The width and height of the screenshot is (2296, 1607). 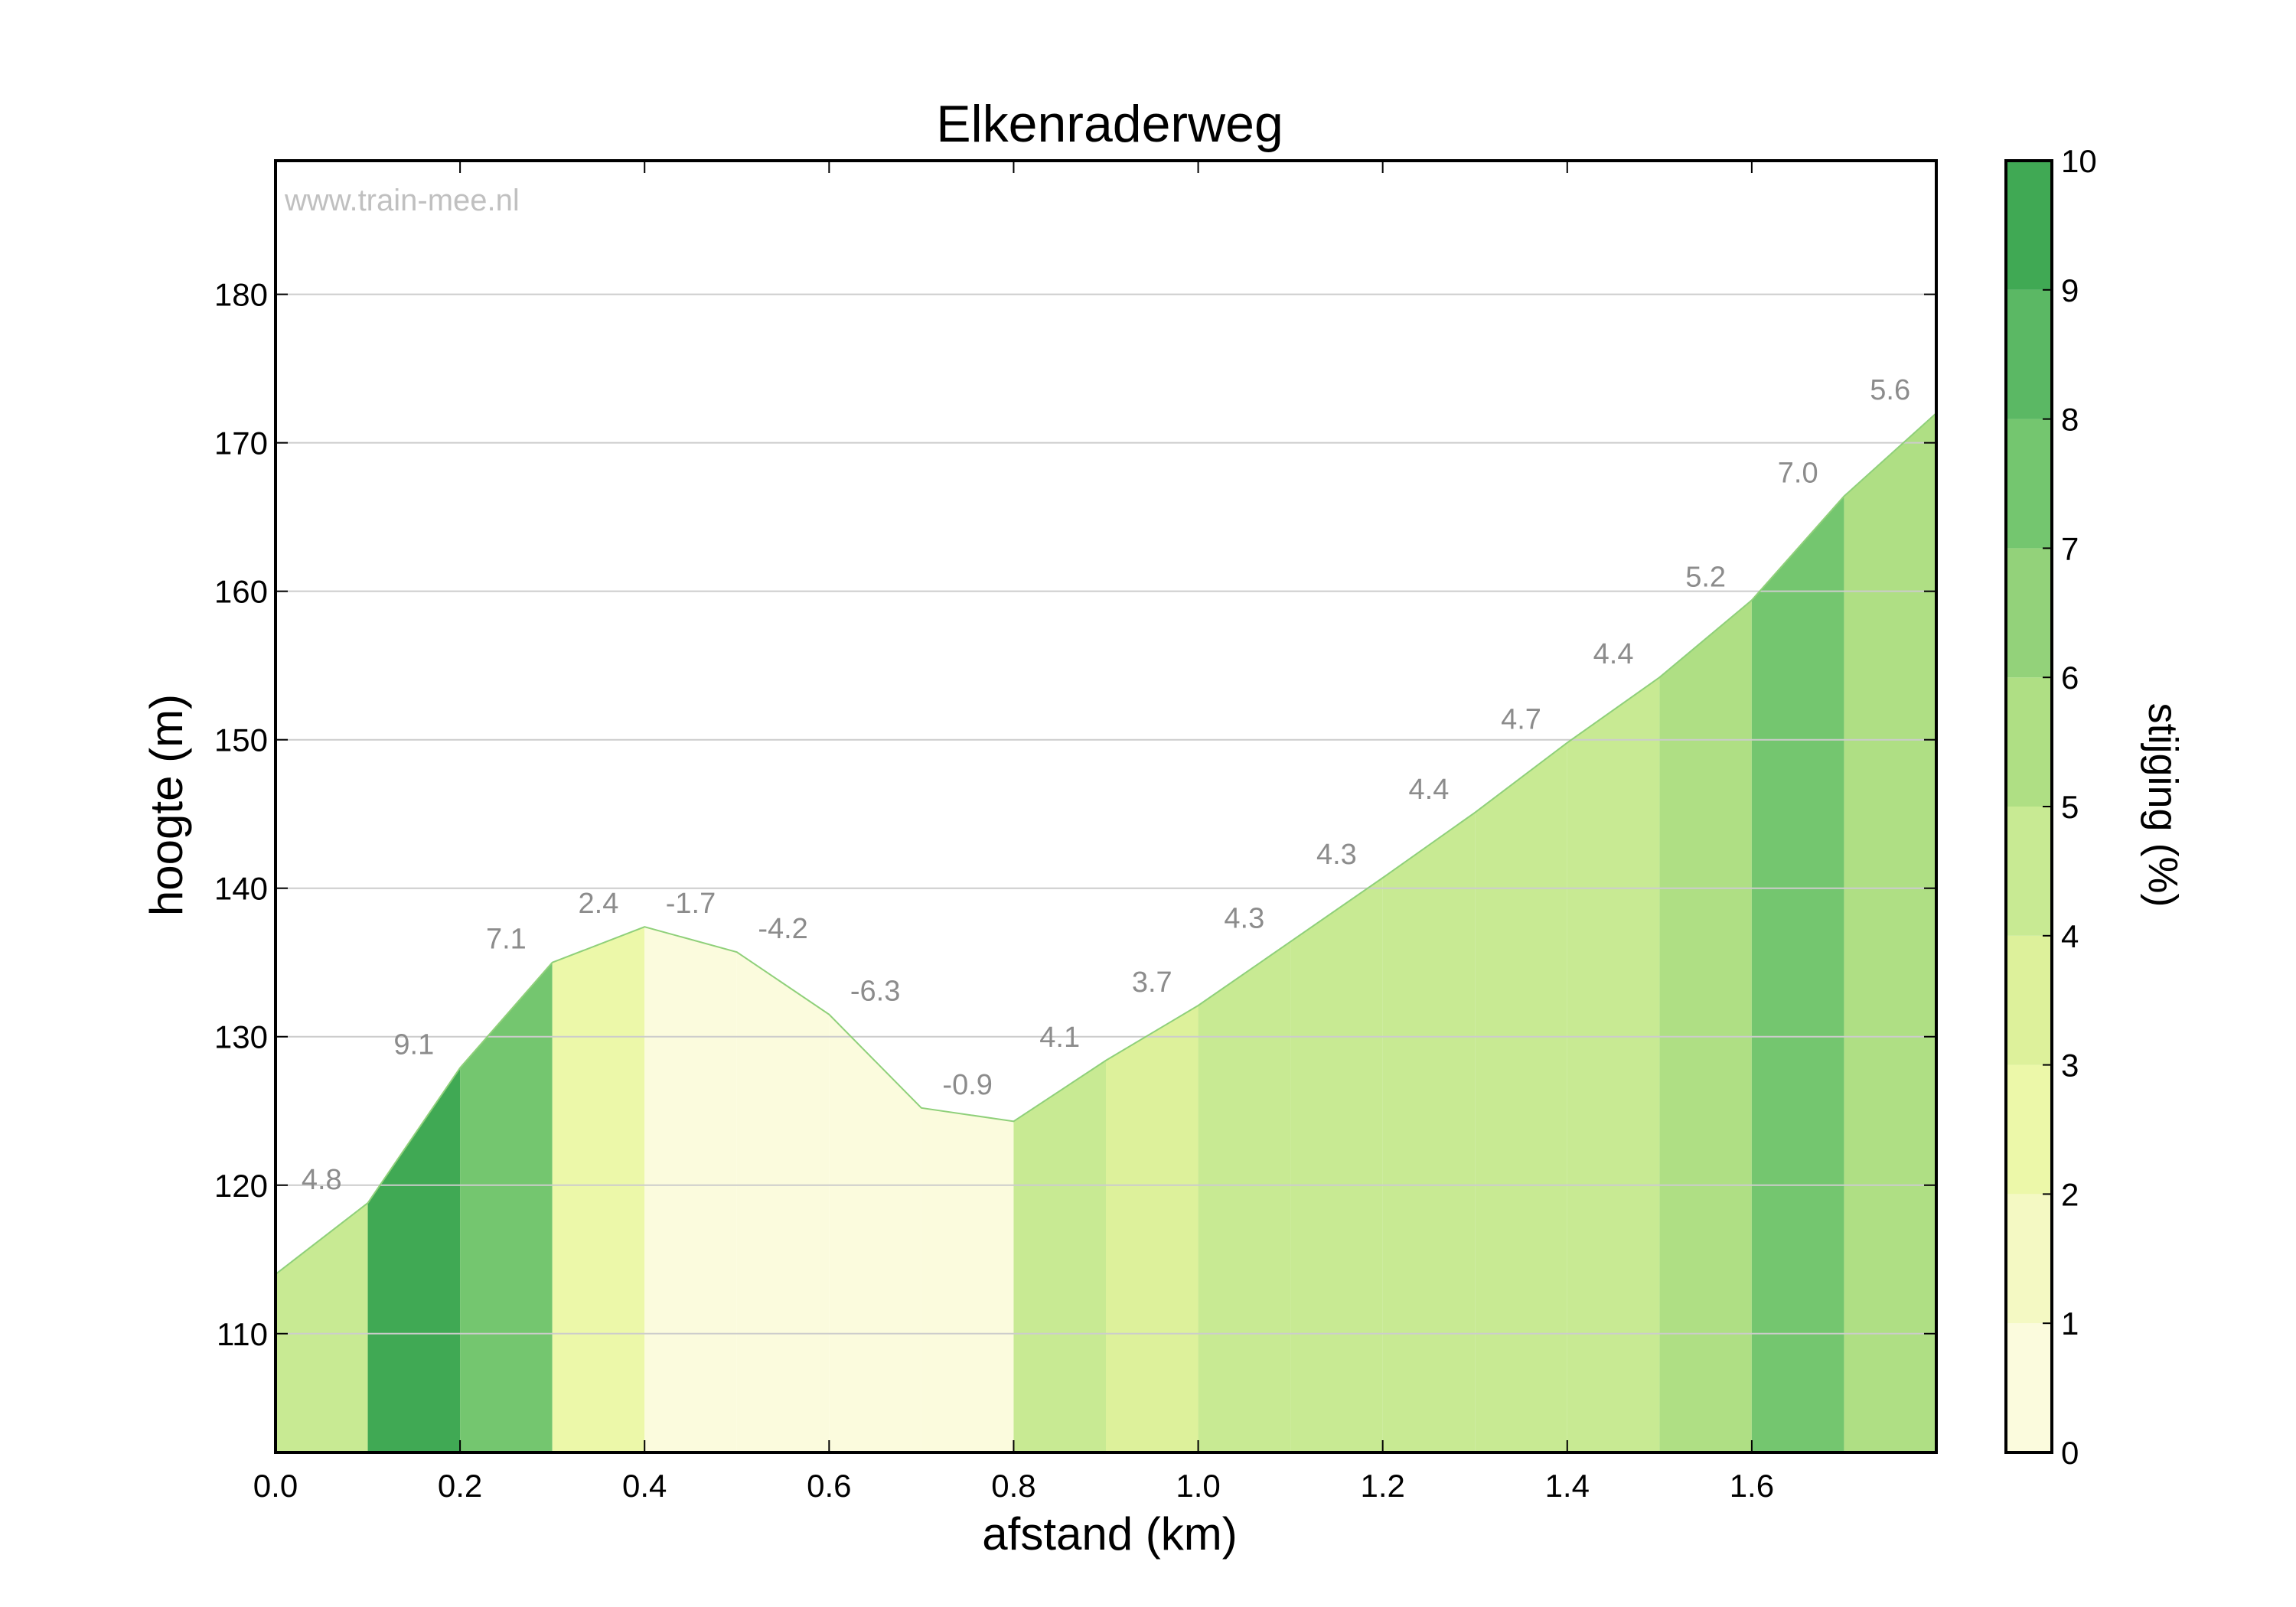 What do you see at coordinates (1382, 1486) in the screenshot?
I see `x-tick-label: 1.2` at bounding box center [1382, 1486].